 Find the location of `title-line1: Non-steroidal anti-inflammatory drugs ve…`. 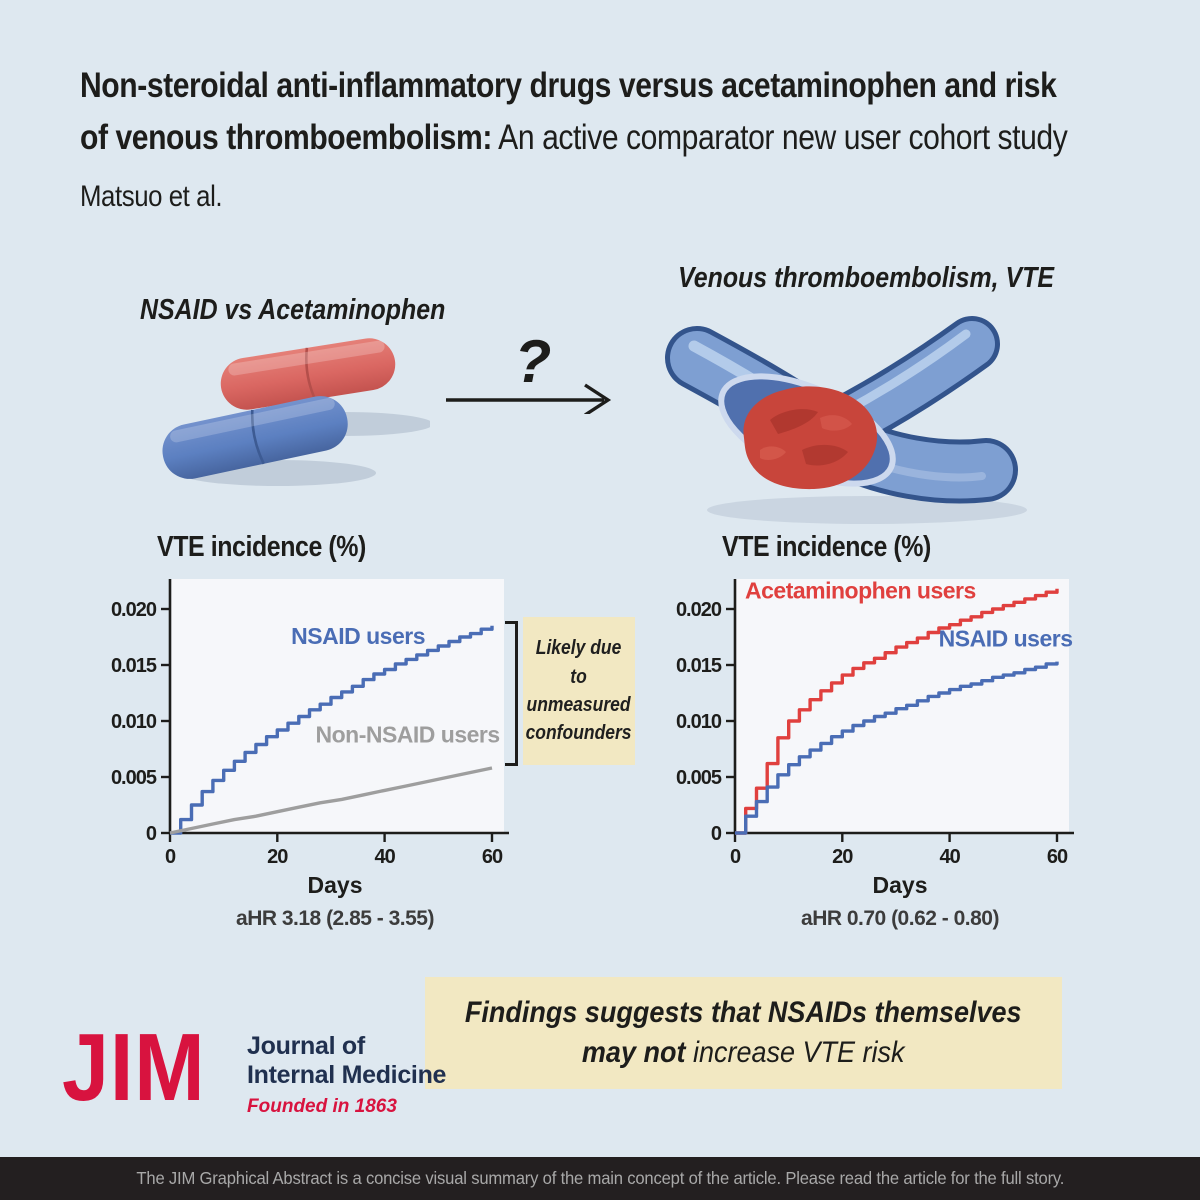

title-line1: Non-steroidal anti-inflammatory drugs ve… is located at coordinates (568, 85).